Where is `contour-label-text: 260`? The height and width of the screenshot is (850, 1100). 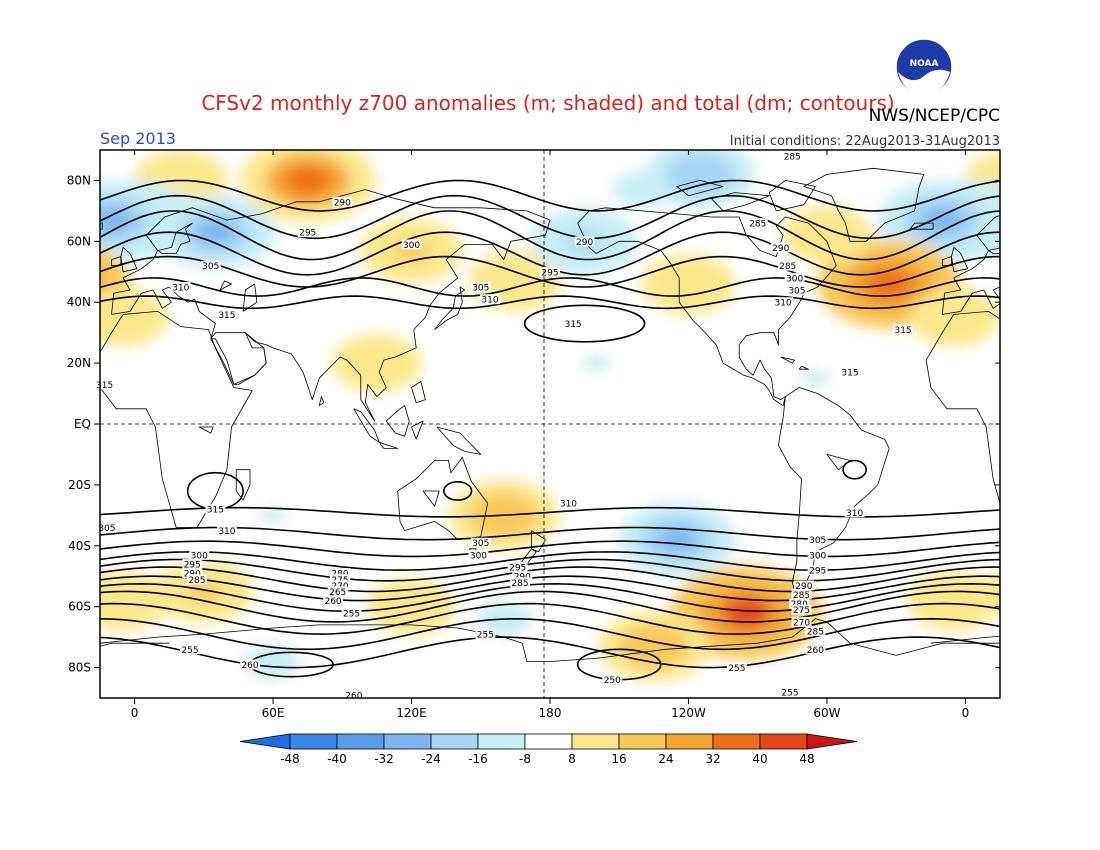
contour-label-text: 260 is located at coordinates (353, 696).